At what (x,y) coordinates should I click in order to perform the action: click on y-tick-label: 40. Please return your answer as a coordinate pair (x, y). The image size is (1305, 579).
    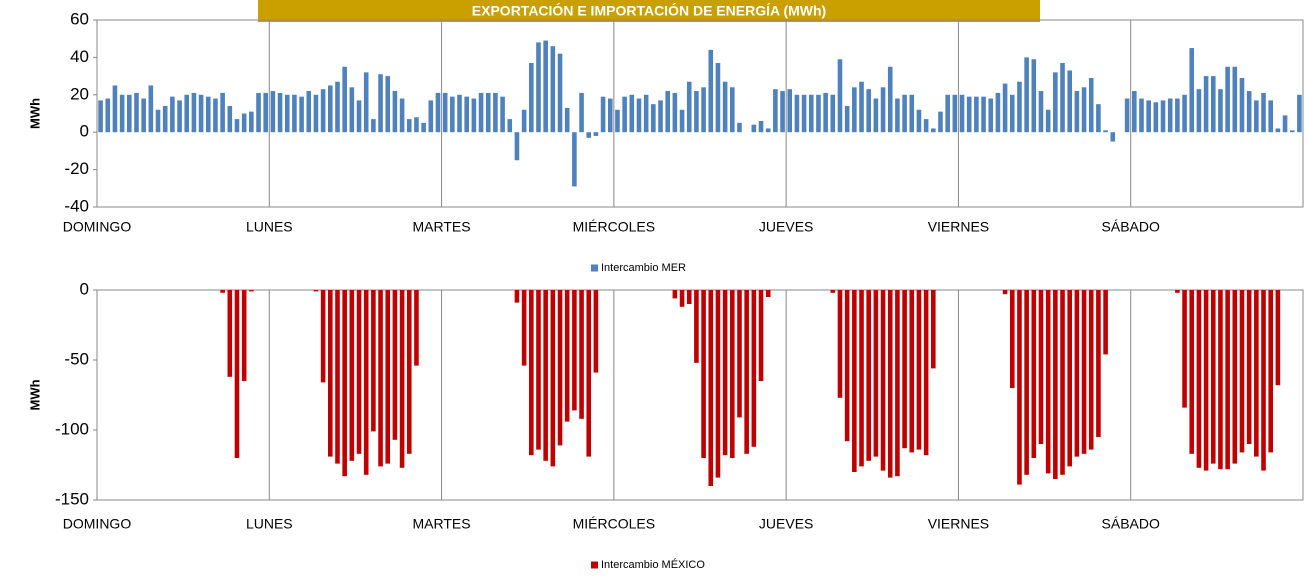
    Looking at the image, I should click on (79, 56).